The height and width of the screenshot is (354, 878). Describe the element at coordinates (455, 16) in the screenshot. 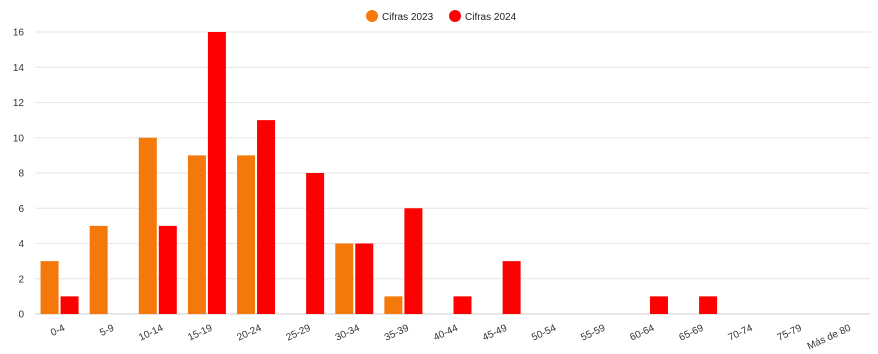

I see `legend-swatch-2024` at that location.